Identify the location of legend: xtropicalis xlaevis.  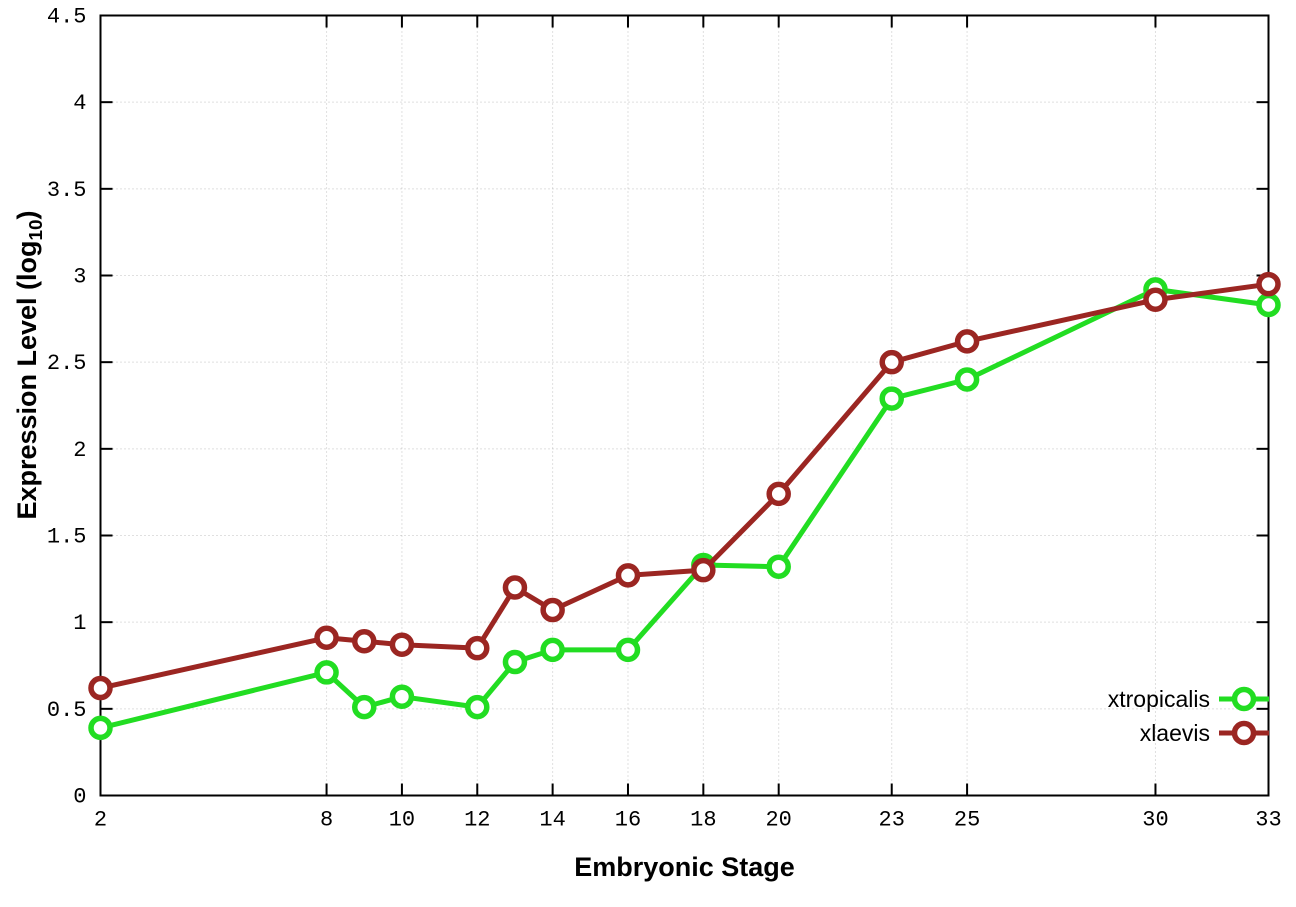
(1189, 716).